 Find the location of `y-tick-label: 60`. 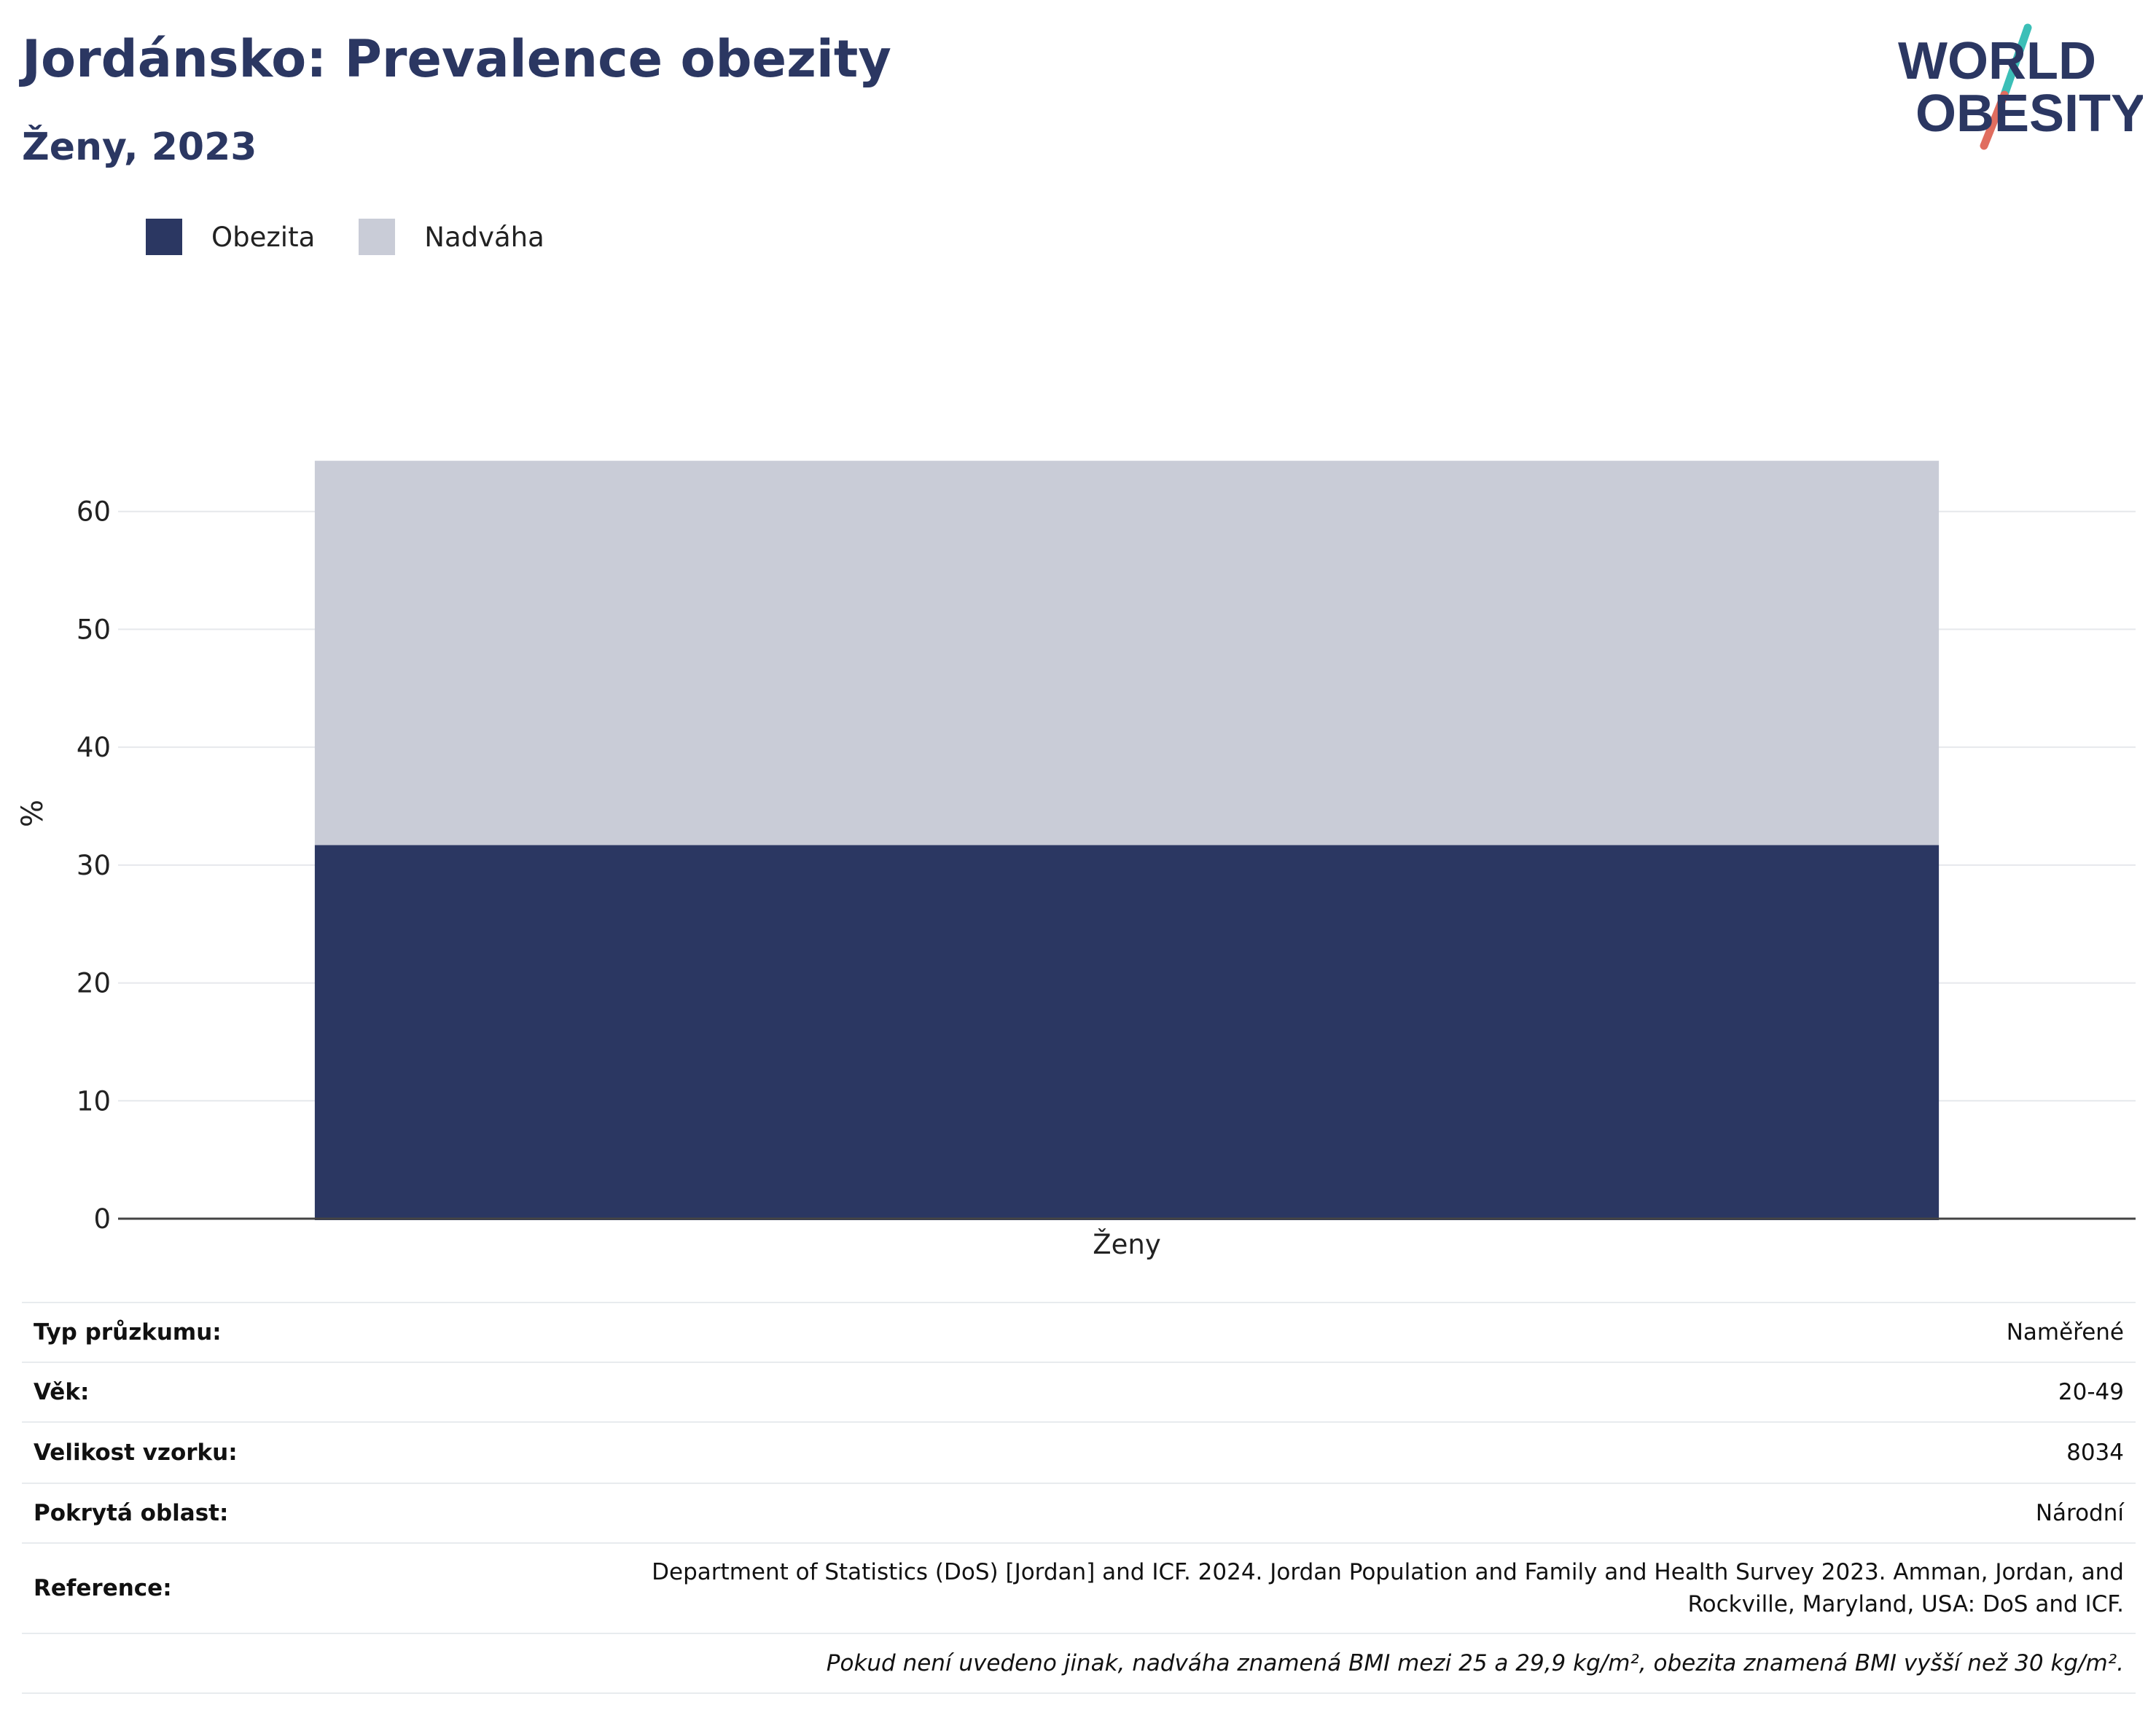

y-tick-label: 60 is located at coordinates (94, 512).